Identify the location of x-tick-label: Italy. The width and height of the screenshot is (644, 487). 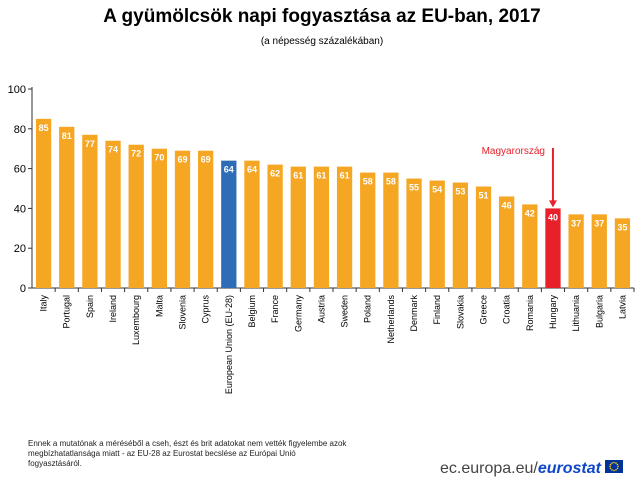
(44, 303).